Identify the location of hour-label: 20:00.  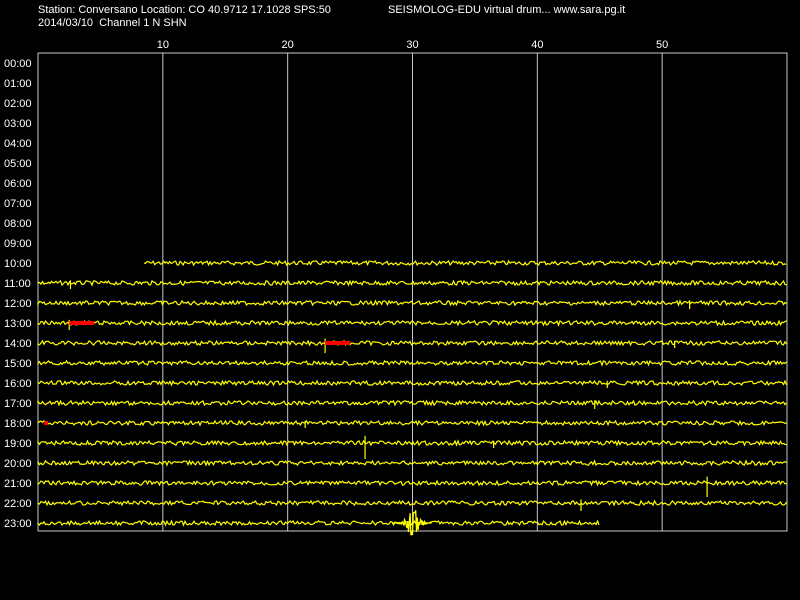
(18, 464).